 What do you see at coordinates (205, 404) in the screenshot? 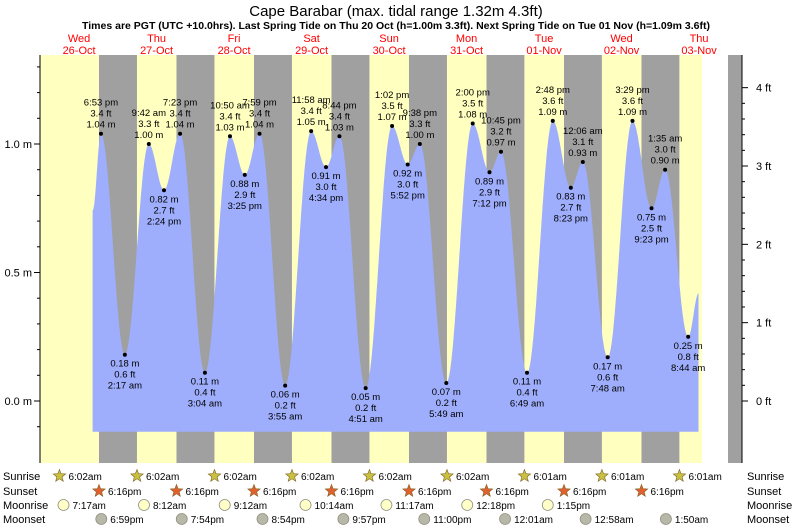
I see `low-tide-time-label: 3:04 am` at bounding box center [205, 404].